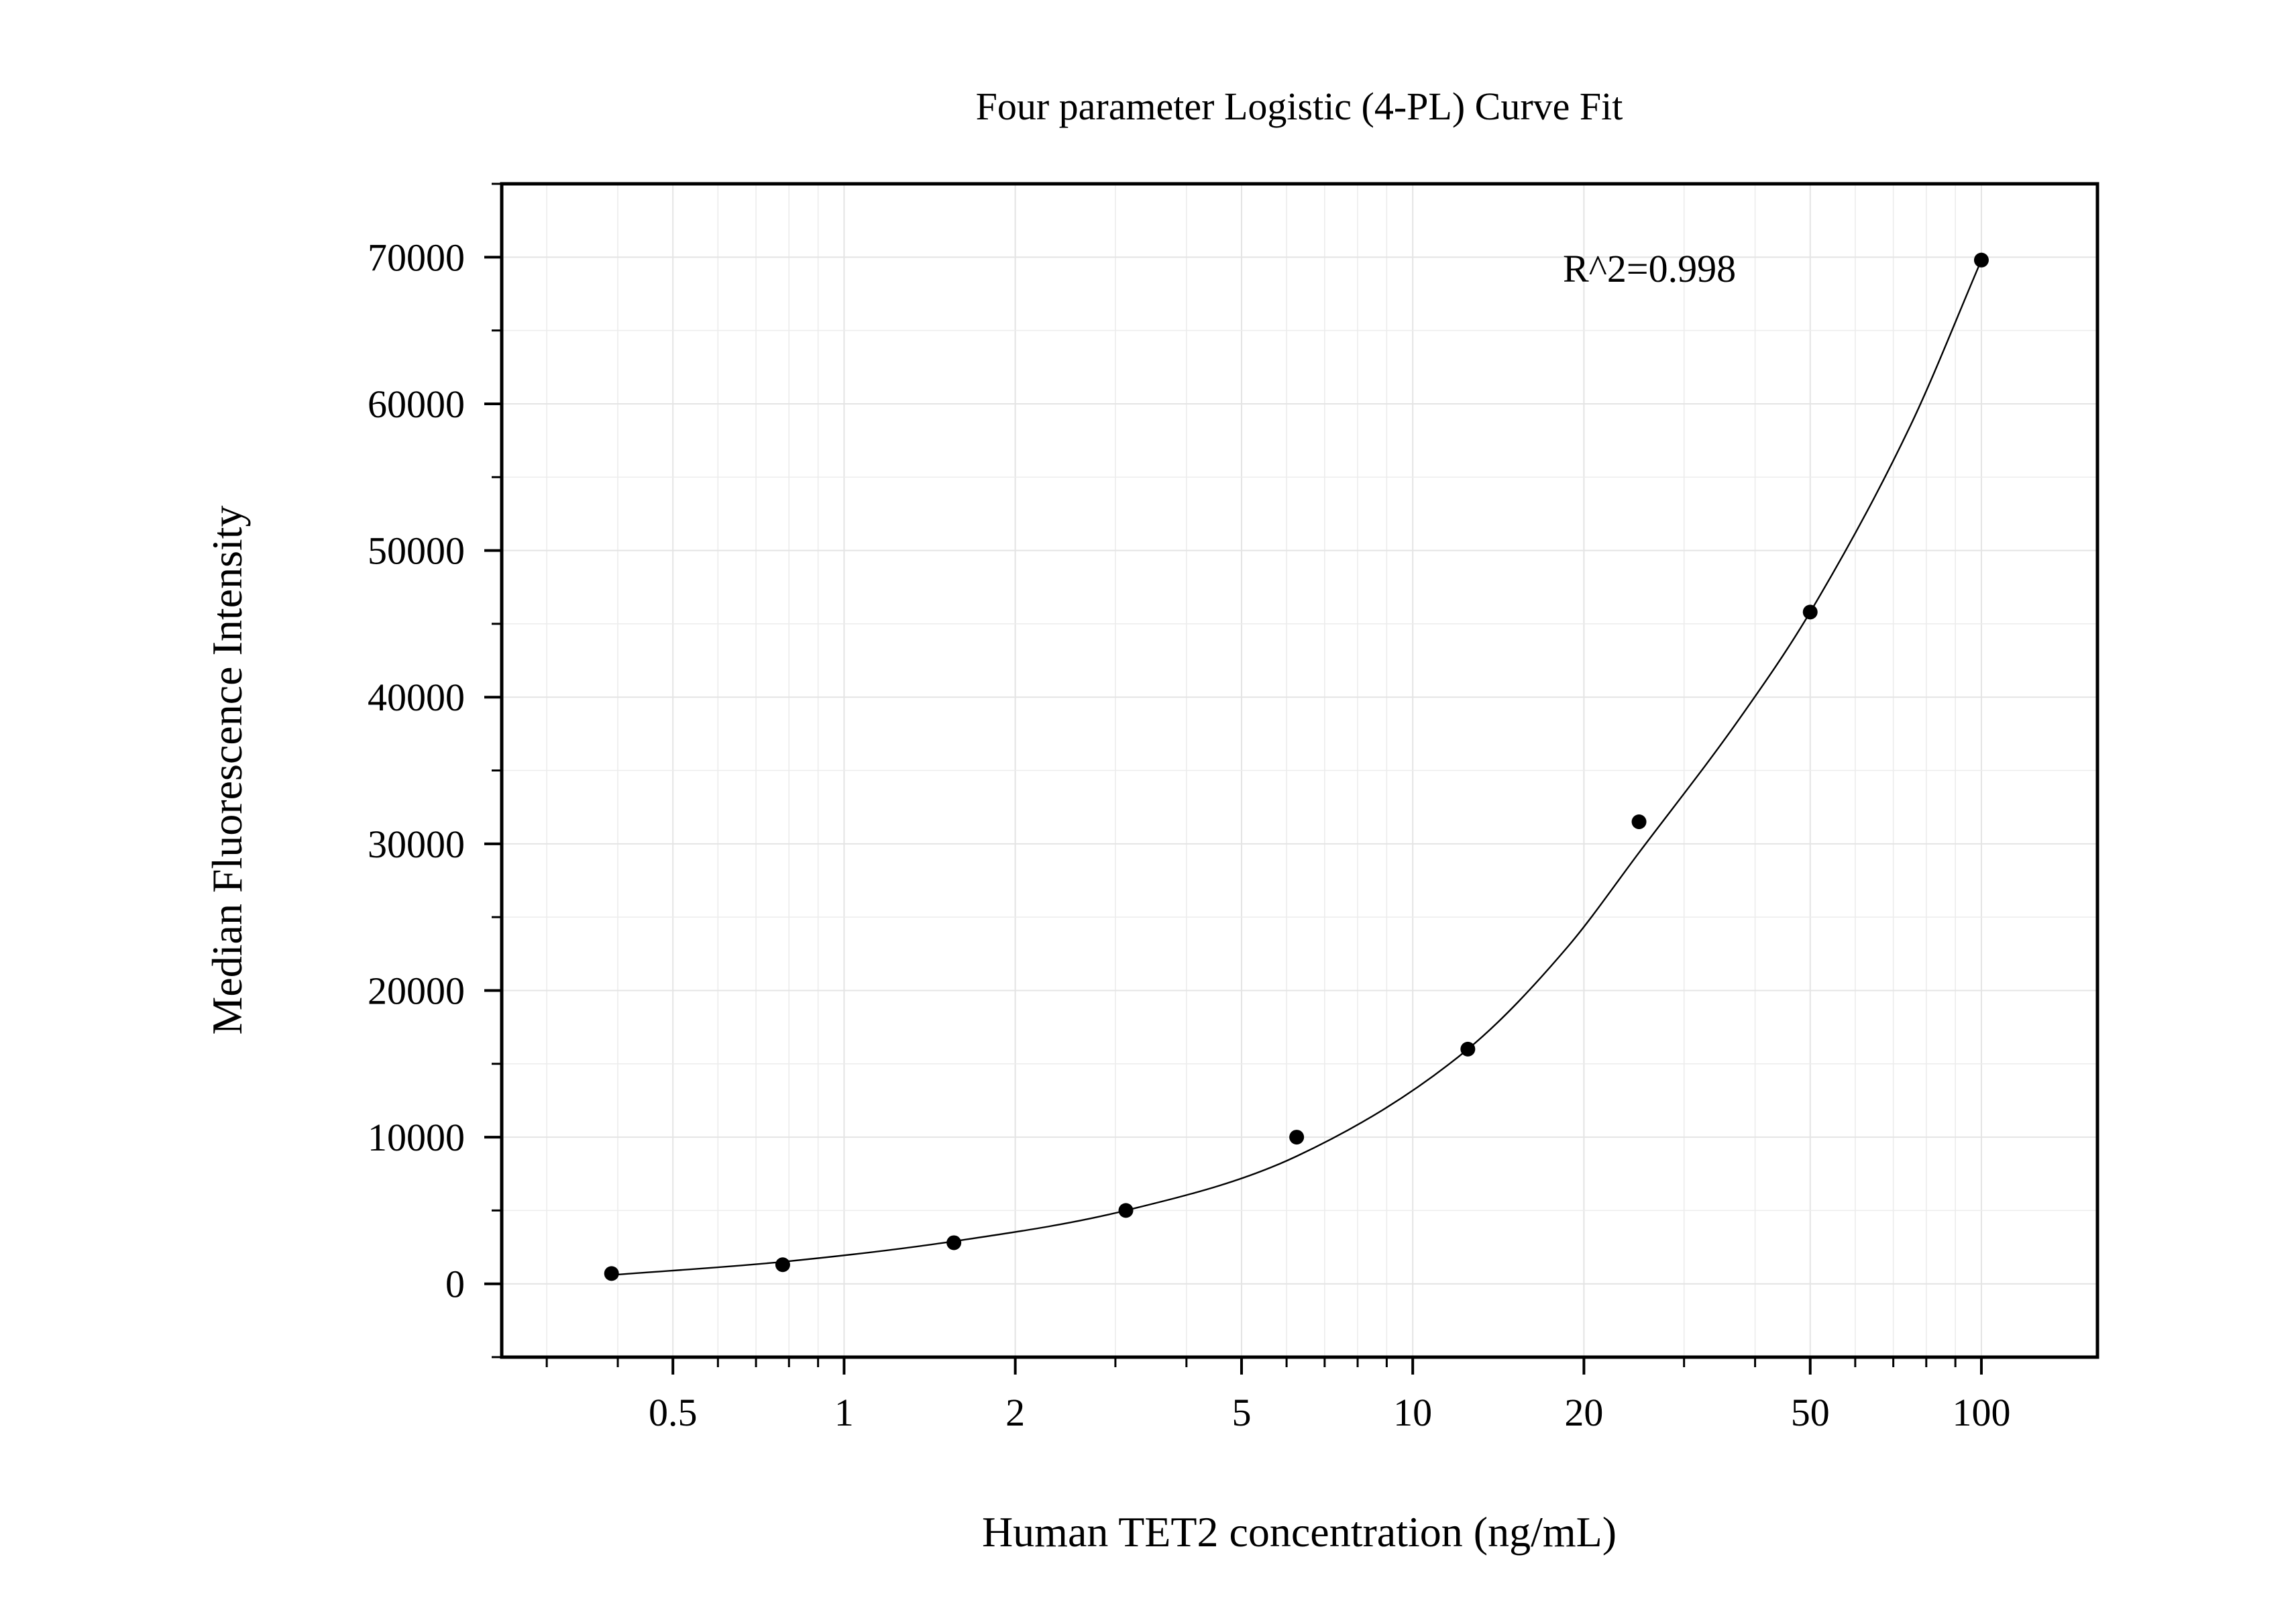 This screenshot has height=1604, width=2296. What do you see at coordinates (455, 1284) in the screenshot?
I see `y-tick-label: 0` at bounding box center [455, 1284].